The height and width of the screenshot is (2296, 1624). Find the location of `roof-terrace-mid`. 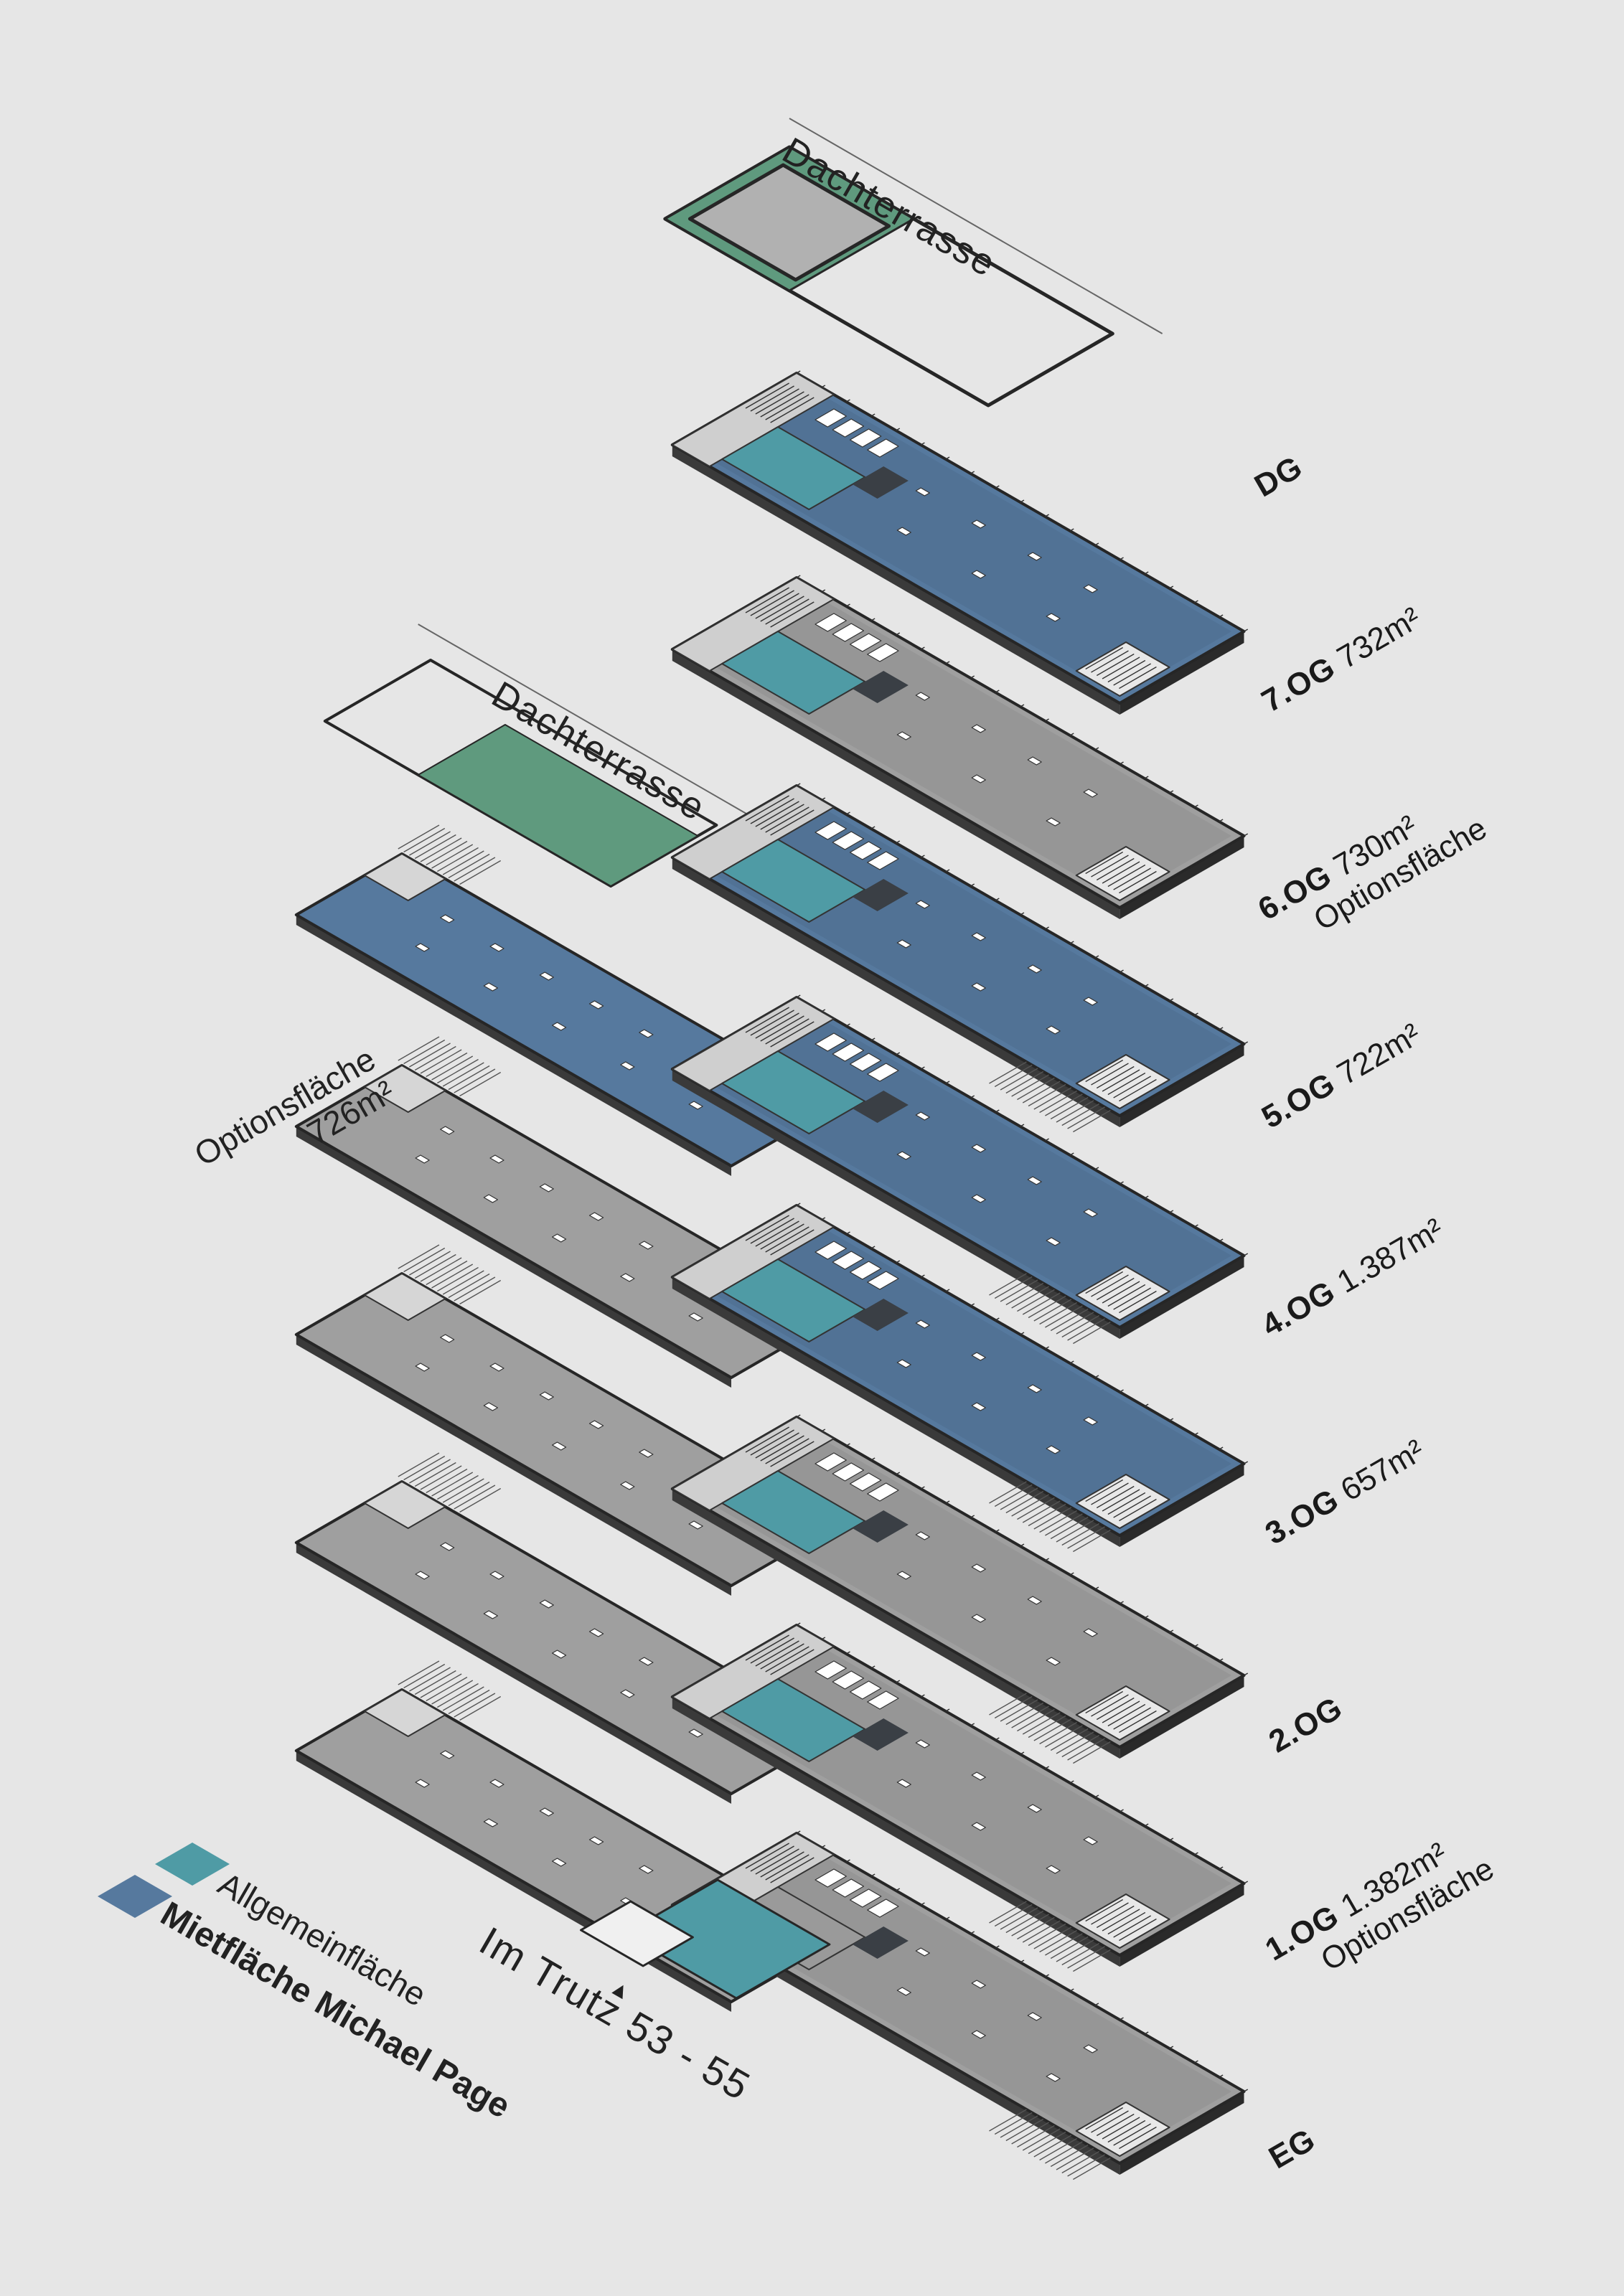

roof-terrace-mid is located at coordinates (558, 806).